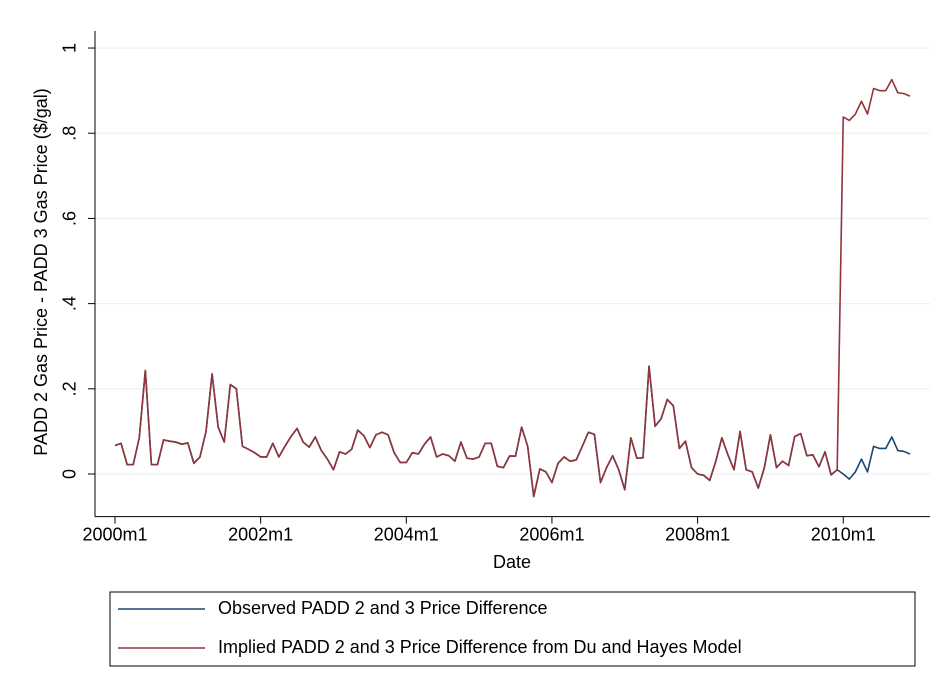 This screenshot has height=696, width=945. What do you see at coordinates (843, 534) in the screenshot?
I see `x-tick-label: 2010m1` at bounding box center [843, 534].